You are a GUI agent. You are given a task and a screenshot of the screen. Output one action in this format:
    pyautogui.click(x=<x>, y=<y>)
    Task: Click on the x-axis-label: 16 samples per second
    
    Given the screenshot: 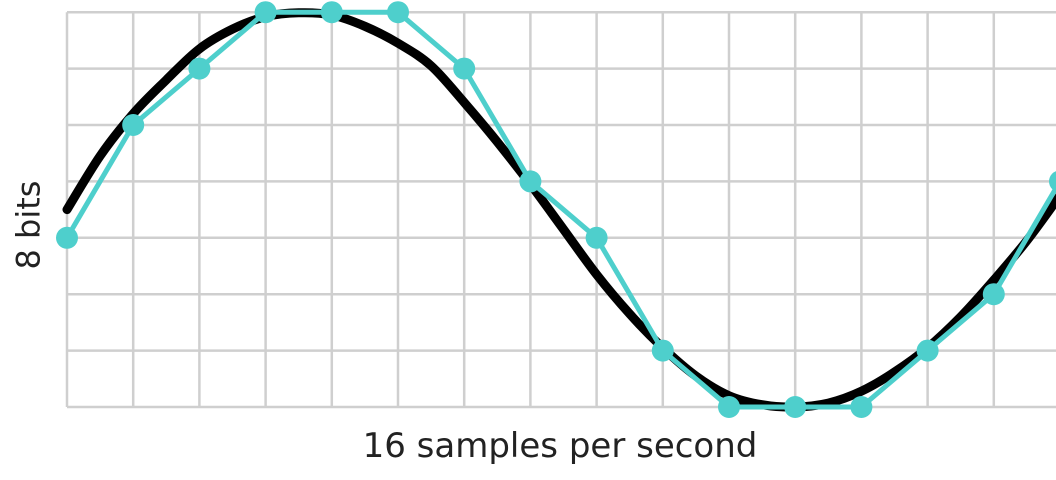 What is the action you would take?
    pyautogui.click(x=560, y=446)
    